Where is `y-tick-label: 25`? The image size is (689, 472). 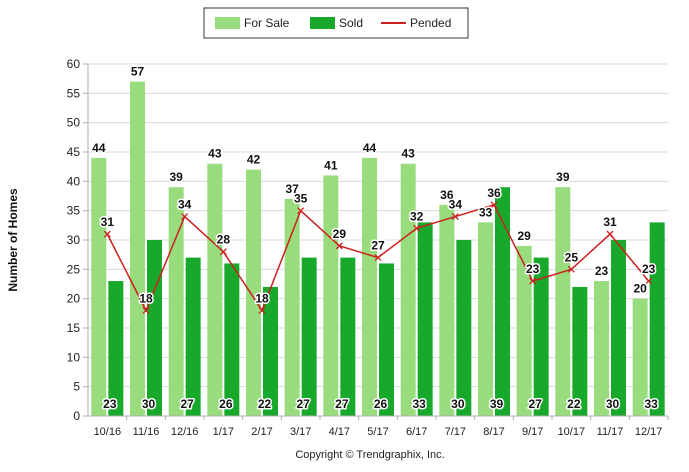 y-tick-label: 25 is located at coordinates (74, 269).